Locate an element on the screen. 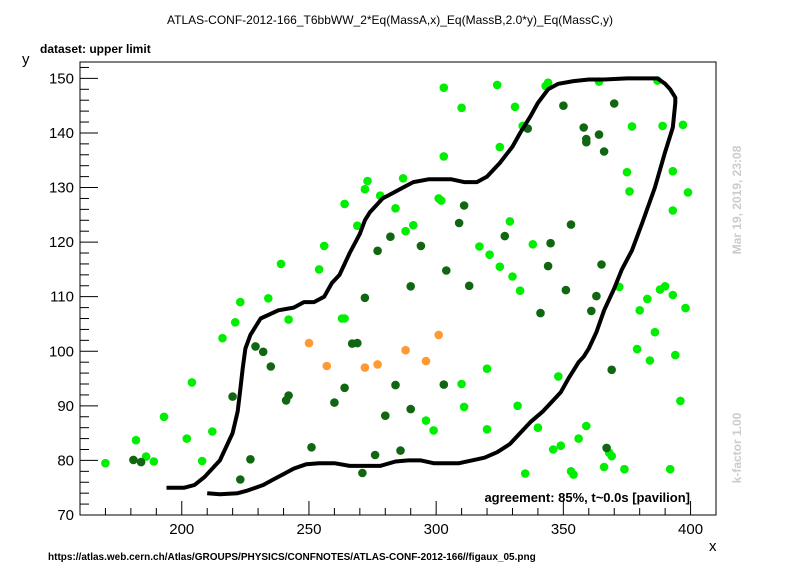 Image resolution: width=796 pixels, height=572 pixels. y-tick-label: 130 is located at coordinates (61, 188).